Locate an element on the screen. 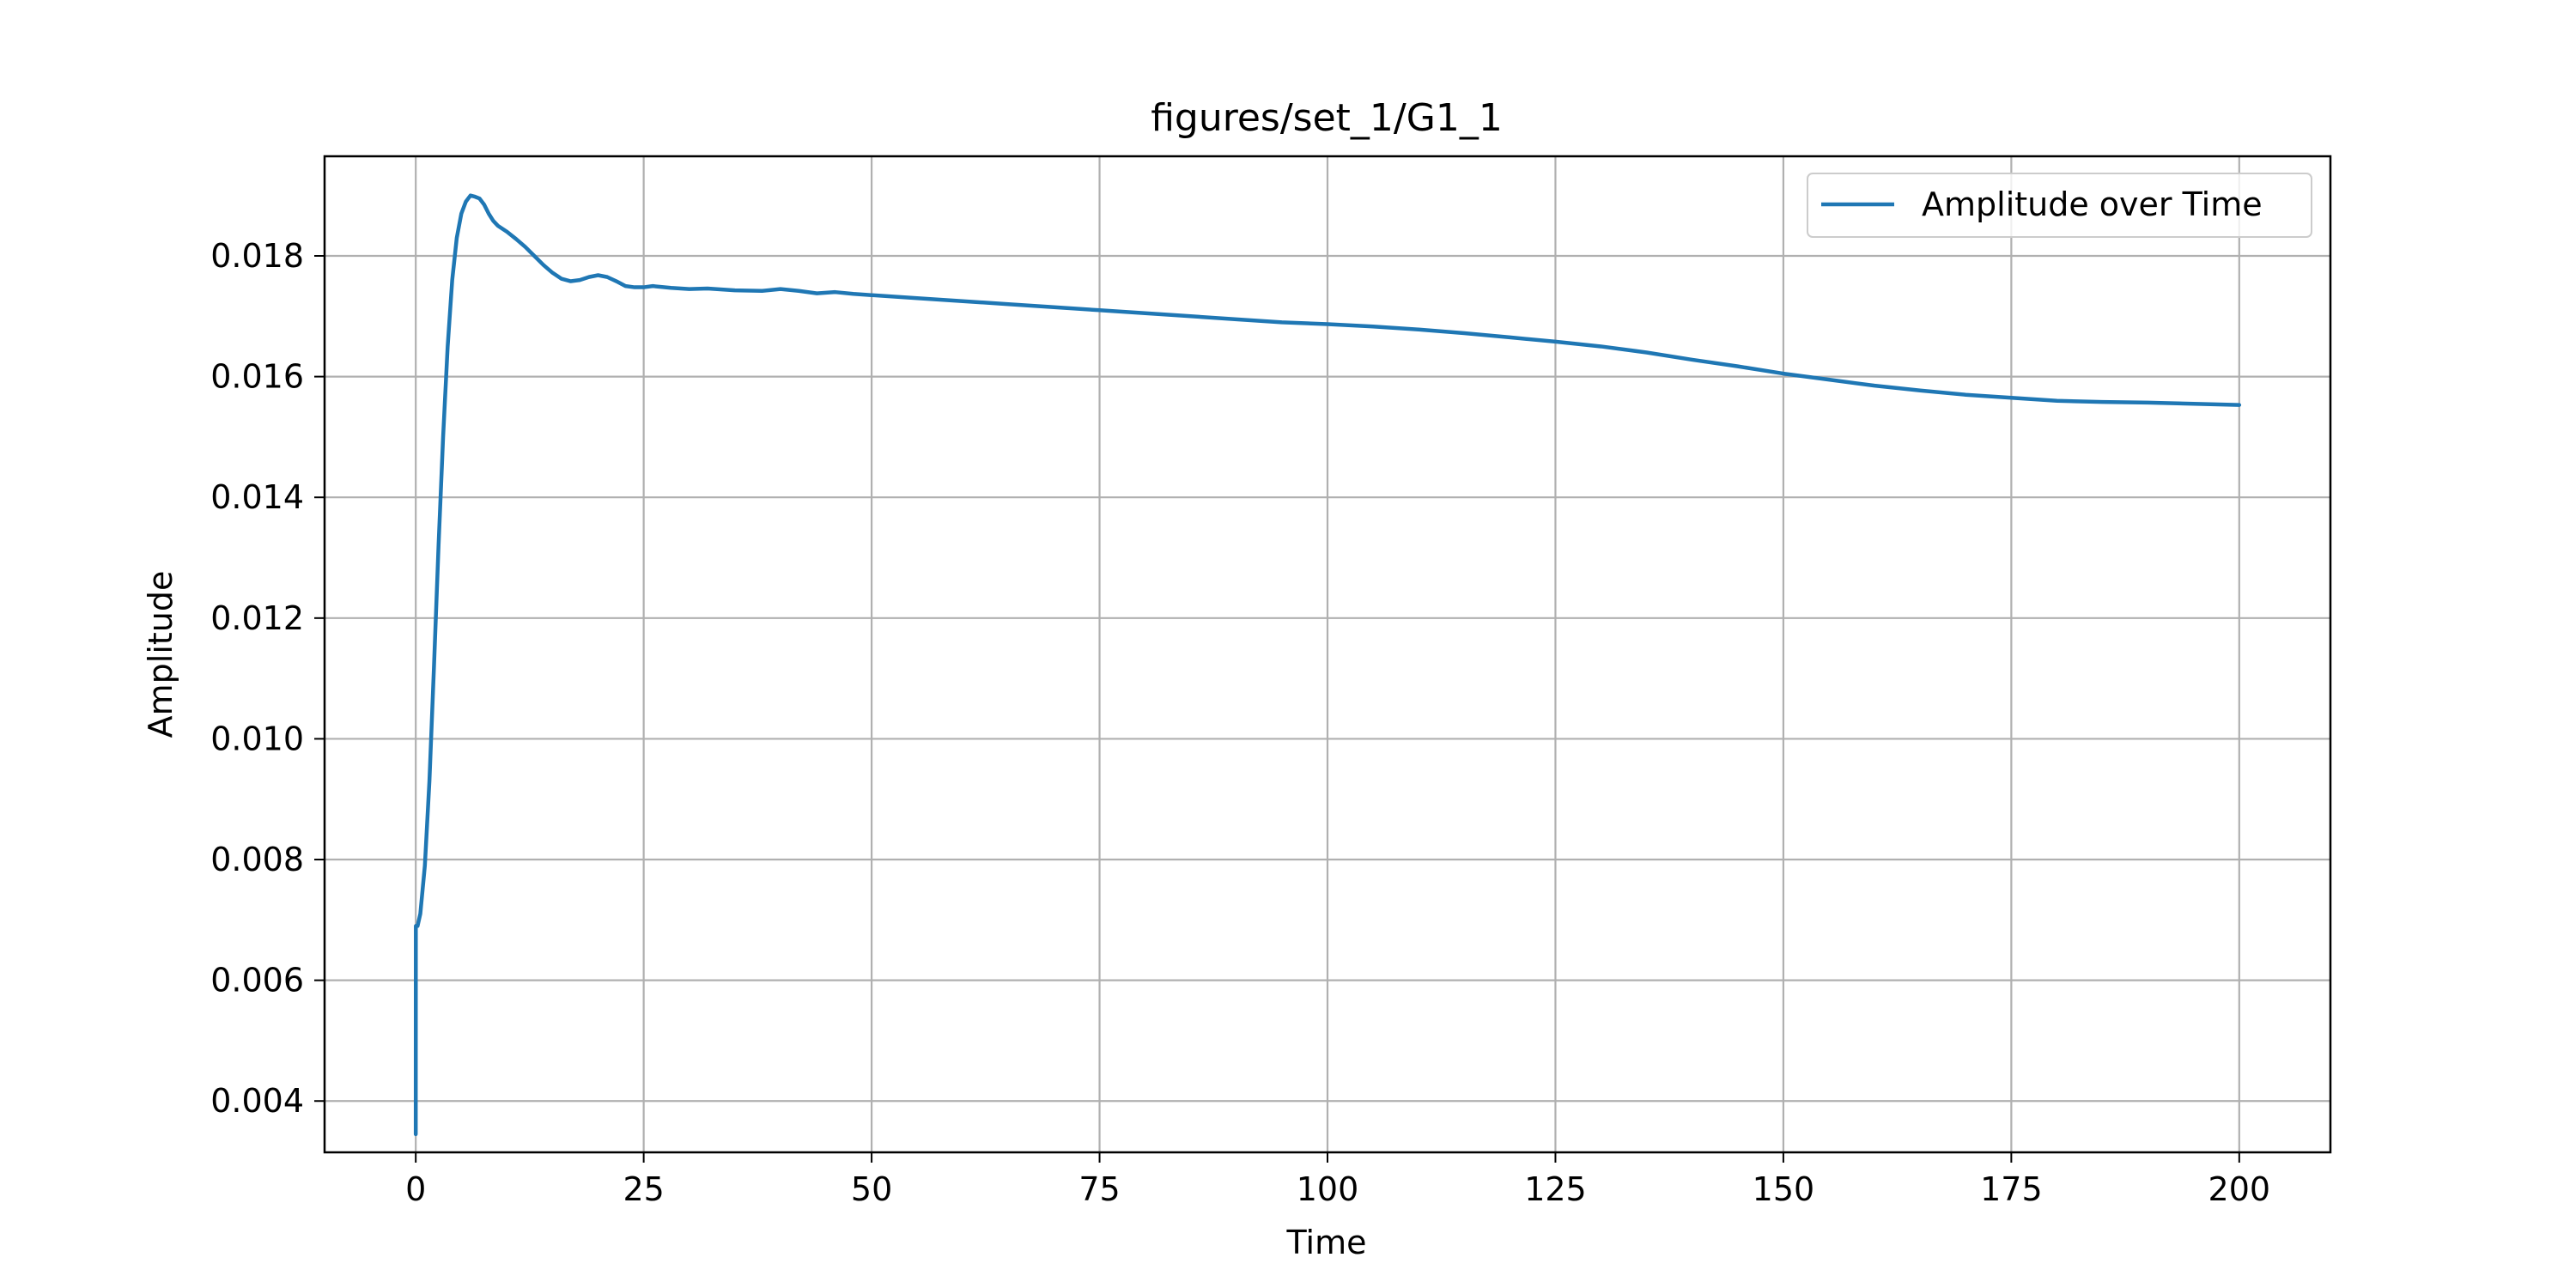  legend-entry: Amplitude over Time is located at coordinates (2092, 204).